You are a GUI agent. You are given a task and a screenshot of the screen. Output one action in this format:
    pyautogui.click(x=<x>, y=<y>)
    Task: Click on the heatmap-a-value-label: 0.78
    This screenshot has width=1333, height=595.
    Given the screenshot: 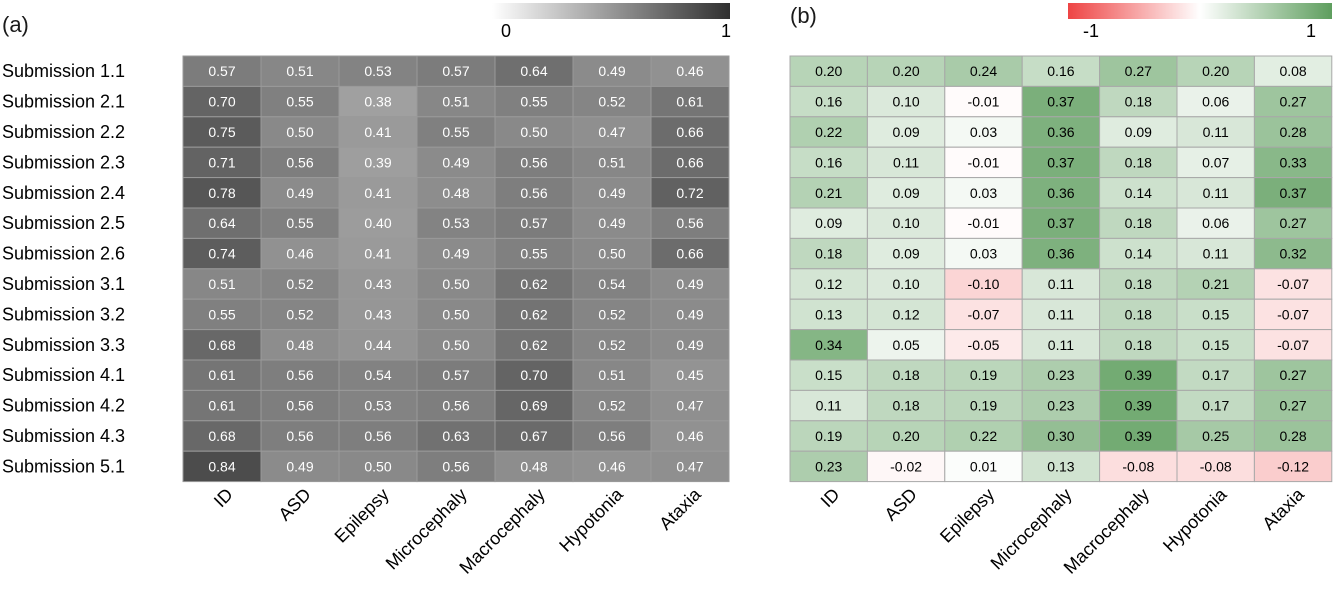 What is the action you would take?
    pyautogui.click(x=221, y=193)
    